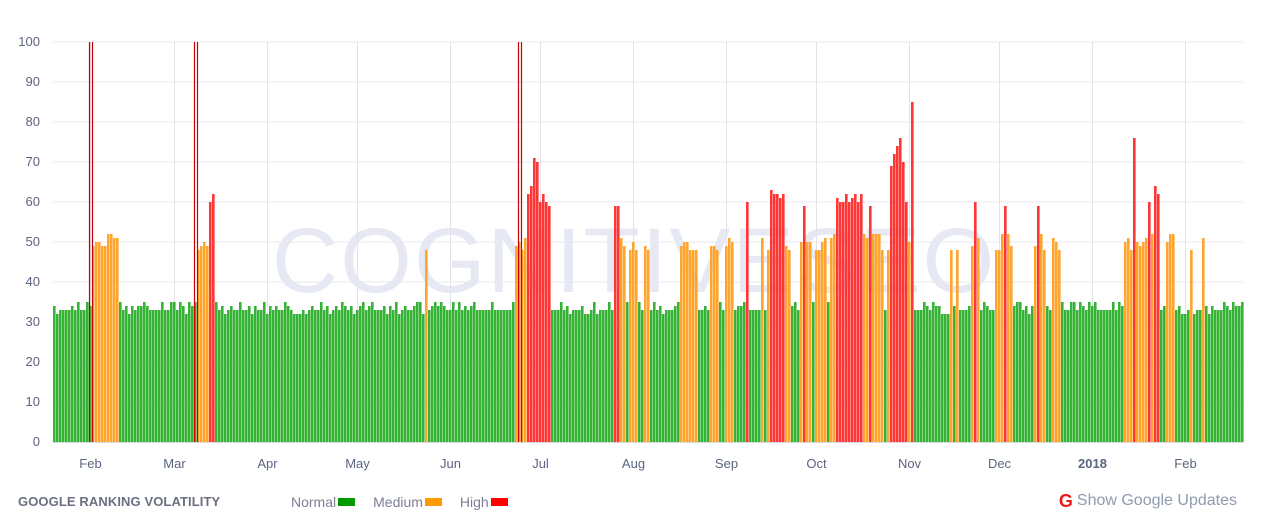 The height and width of the screenshot is (529, 1273). Describe the element at coordinates (474, 502) in the screenshot. I see `legend-label: High` at that location.